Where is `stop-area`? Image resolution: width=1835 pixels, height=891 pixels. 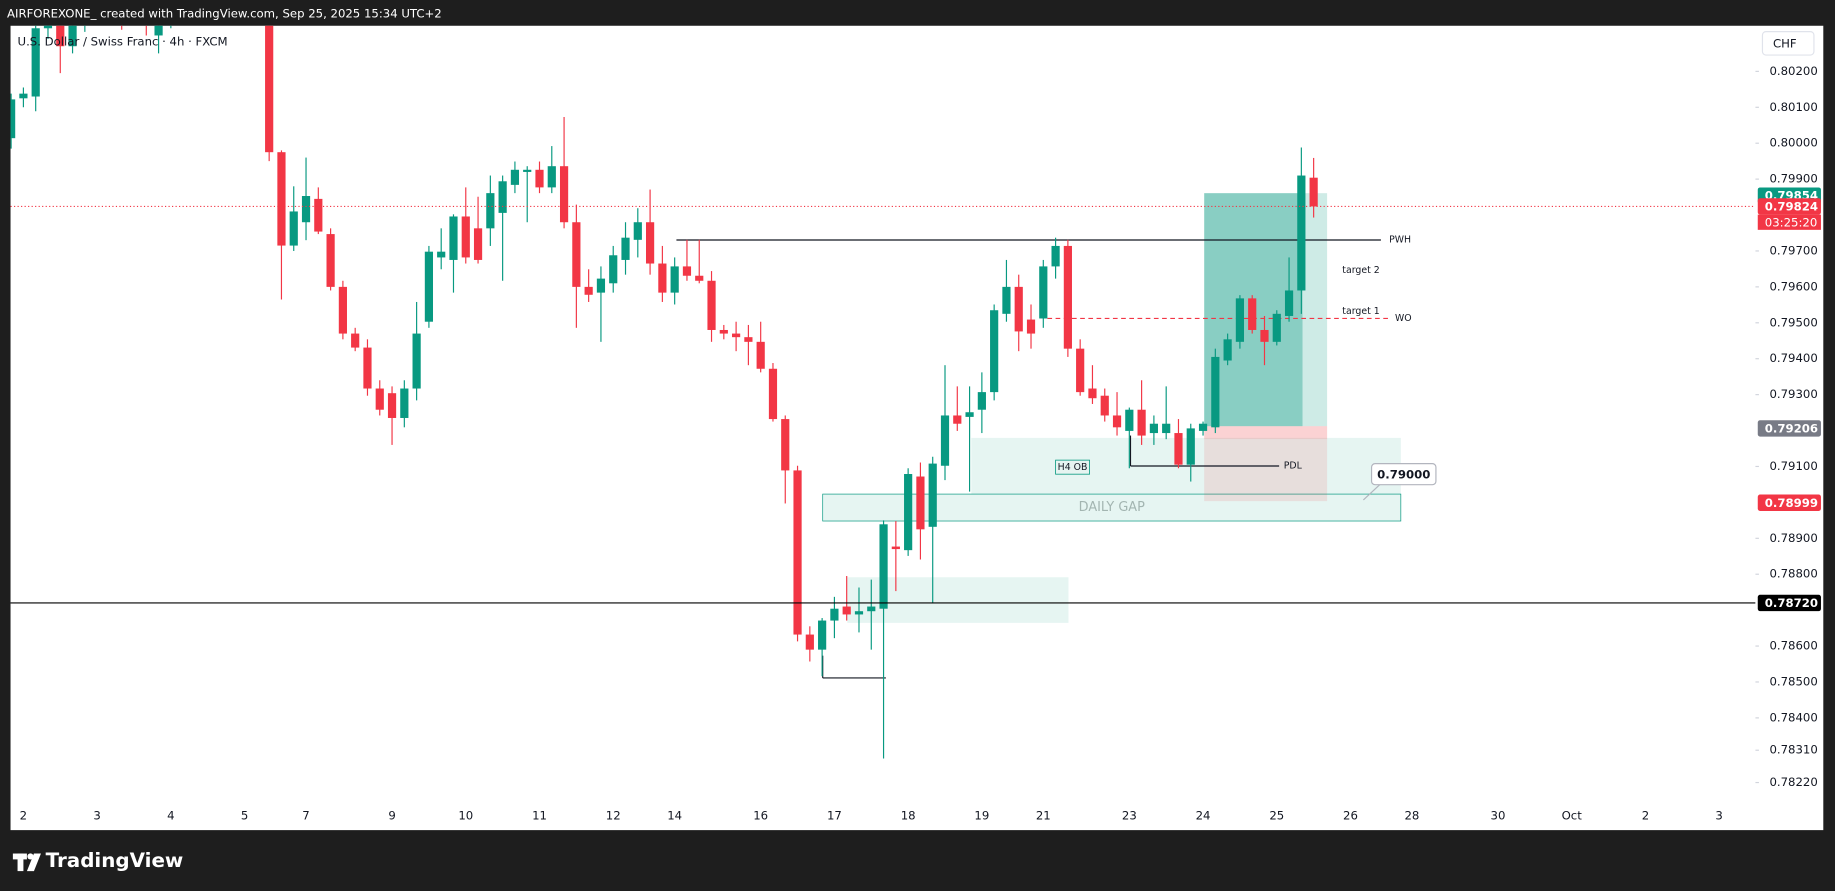 stop-area is located at coordinates (1266, 464).